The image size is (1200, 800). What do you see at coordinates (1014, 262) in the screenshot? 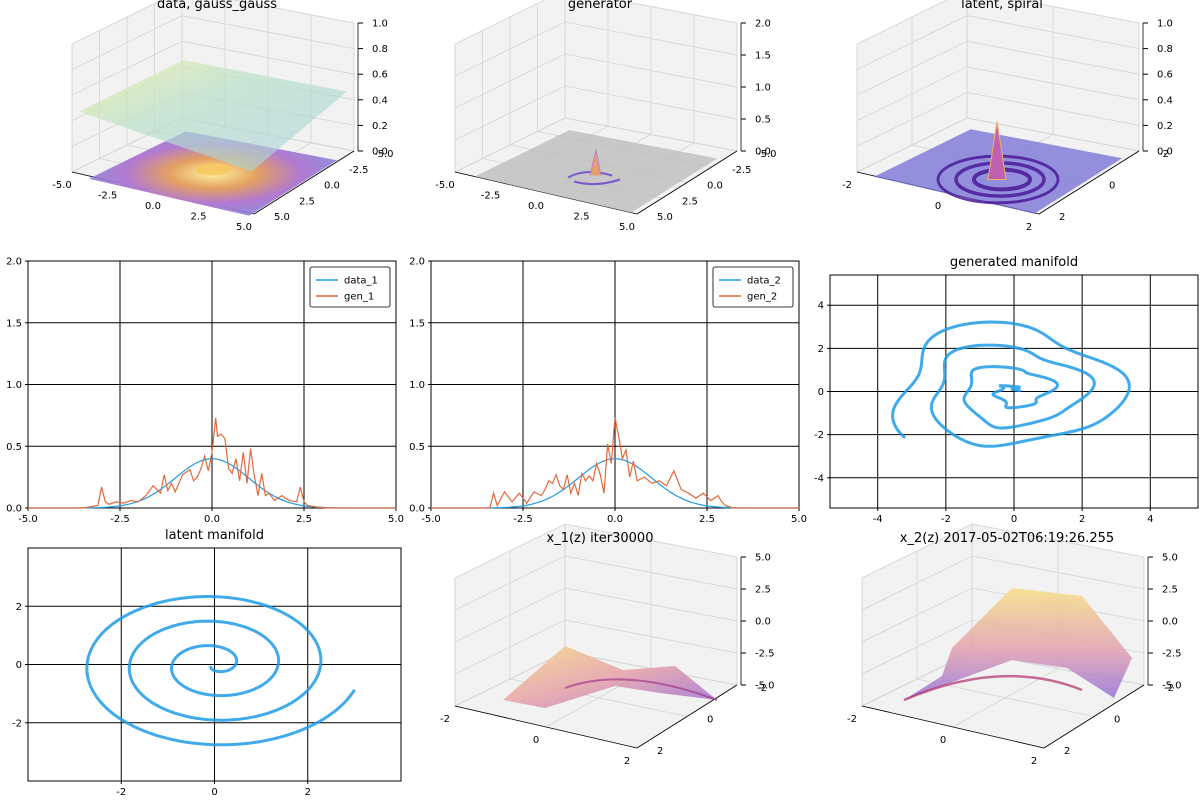
I see `panel-title: generated manifold` at bounding box center [1014, 262].